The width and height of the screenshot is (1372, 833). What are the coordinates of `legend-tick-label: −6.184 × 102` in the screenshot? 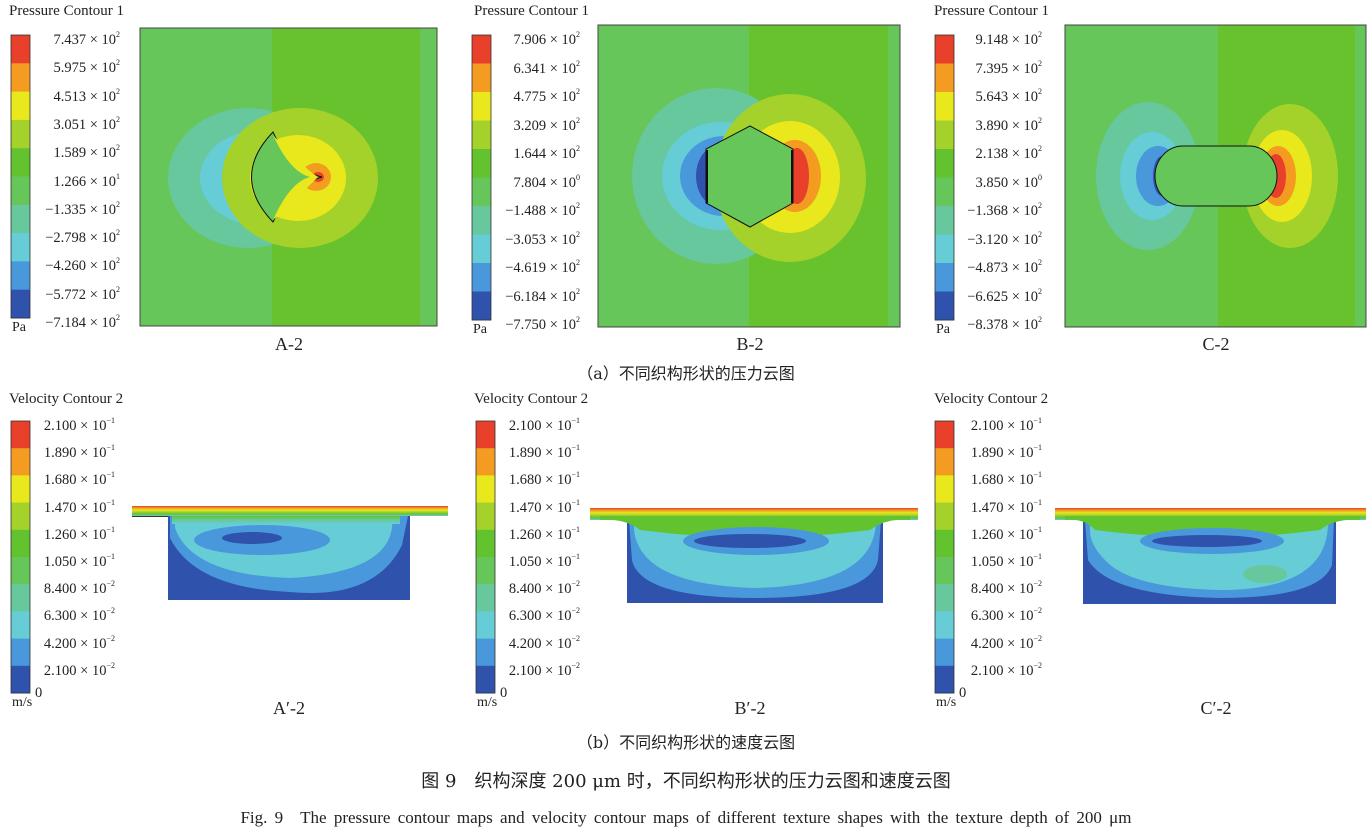 It's located at (520, 294).